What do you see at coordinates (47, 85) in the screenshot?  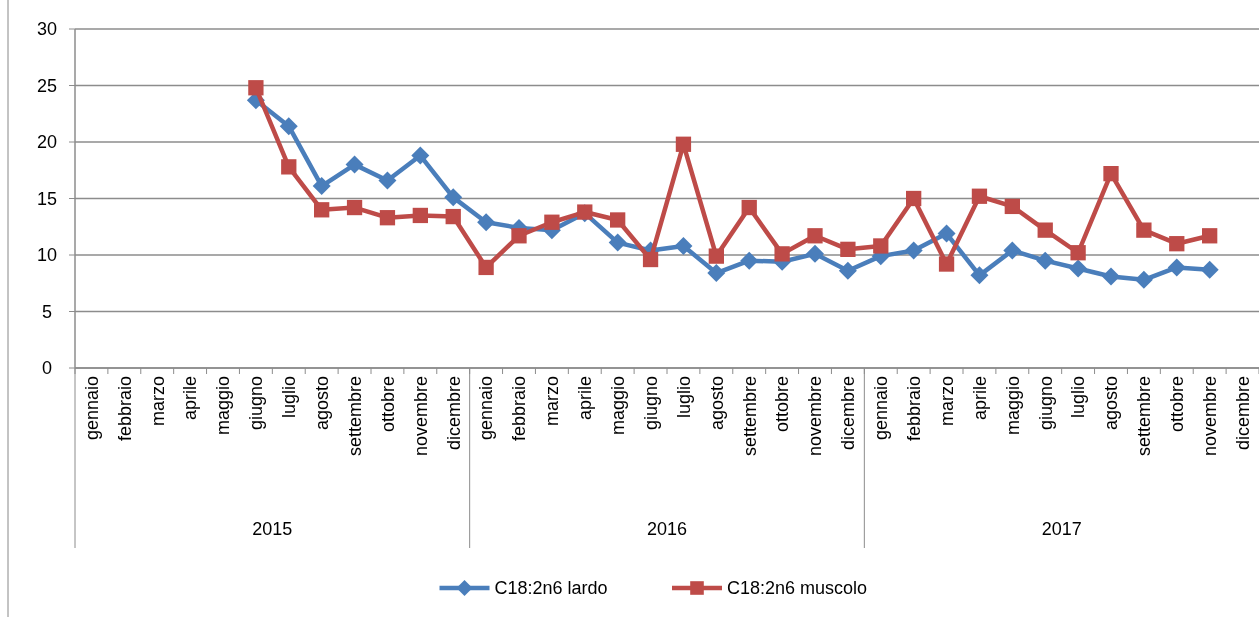 I see `y-tick-label: 25` at bounding box center [47, 85].